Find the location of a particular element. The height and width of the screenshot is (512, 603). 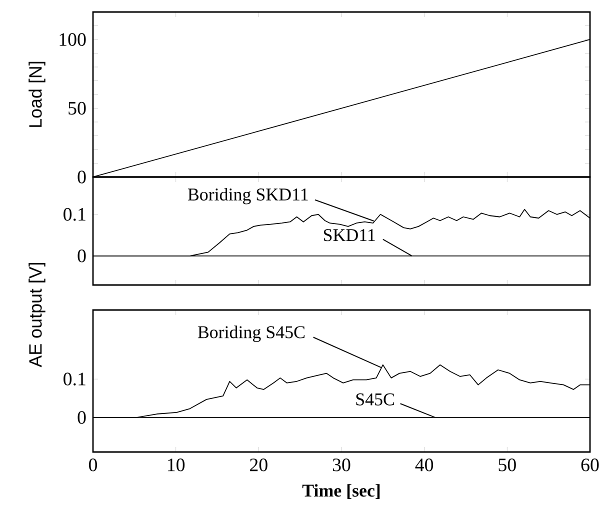

legend-label: S45C is located at coordinates (375, 399).